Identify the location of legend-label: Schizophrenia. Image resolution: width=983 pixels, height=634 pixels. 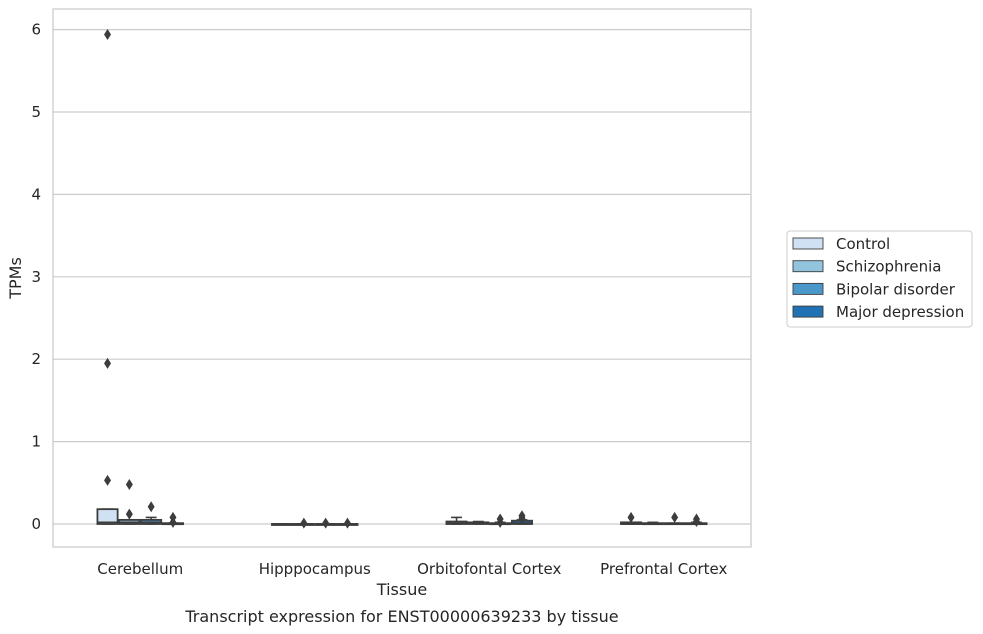
(888, 267).